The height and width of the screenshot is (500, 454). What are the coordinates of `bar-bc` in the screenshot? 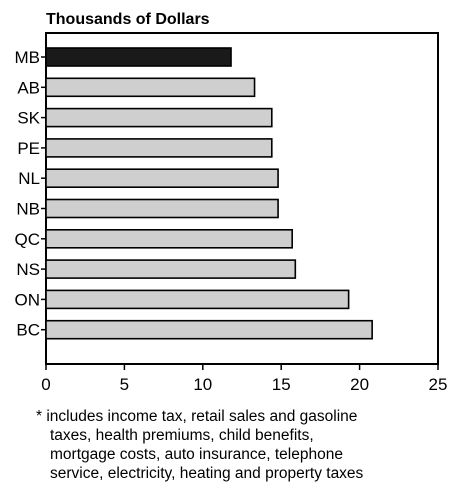 It's located at (209, 329).